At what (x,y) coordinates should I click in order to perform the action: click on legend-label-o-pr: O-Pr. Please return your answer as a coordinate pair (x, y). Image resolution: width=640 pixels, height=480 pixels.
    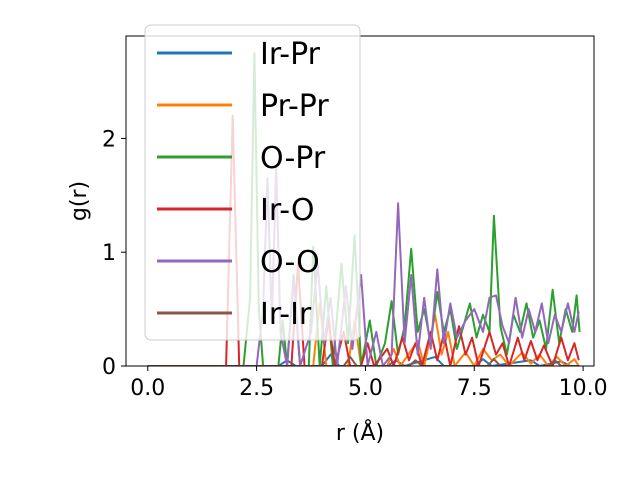
    Looking at the image, I should click on (293, 158).